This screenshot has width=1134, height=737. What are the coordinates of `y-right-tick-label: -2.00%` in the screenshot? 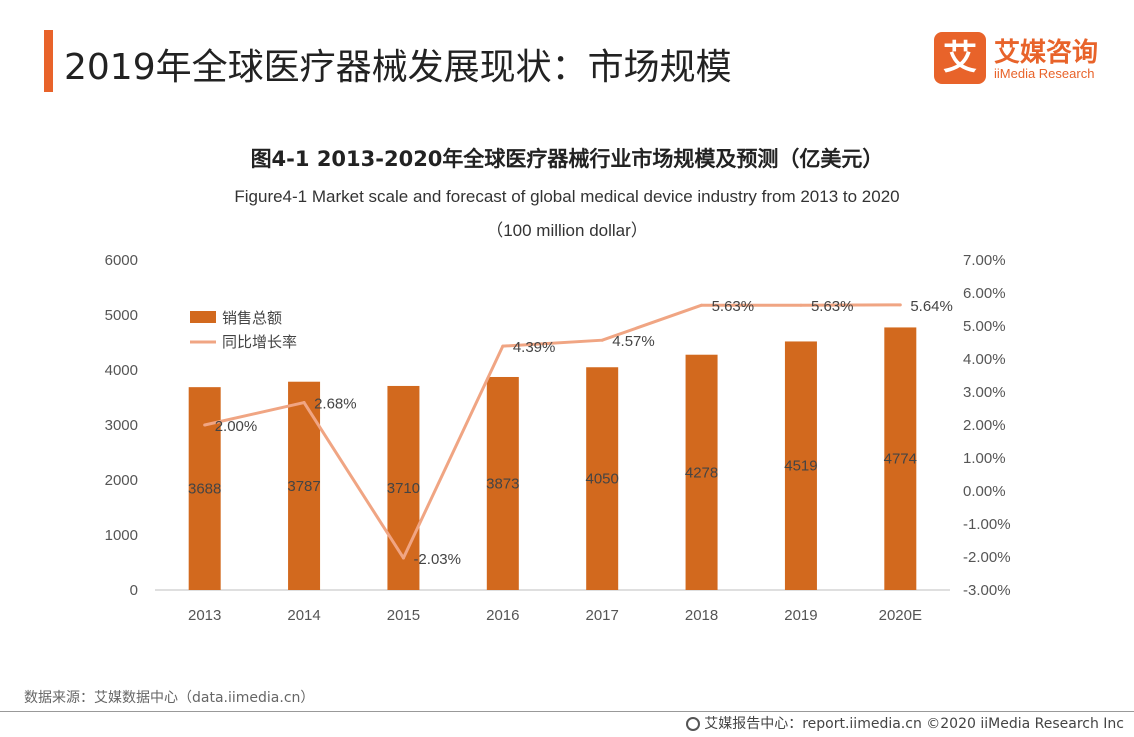 It's located at (987, 557).